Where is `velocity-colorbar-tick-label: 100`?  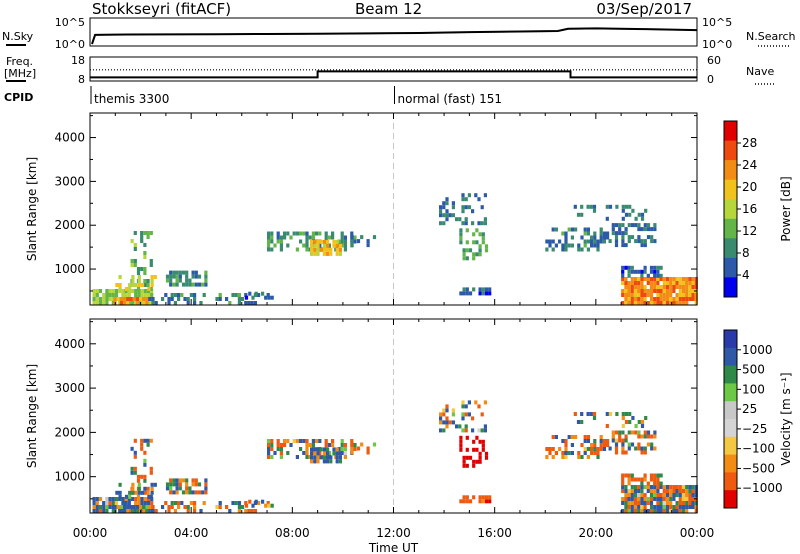 velocity-colorbar-tick-label: 100 is located at coordinates (753, 389).